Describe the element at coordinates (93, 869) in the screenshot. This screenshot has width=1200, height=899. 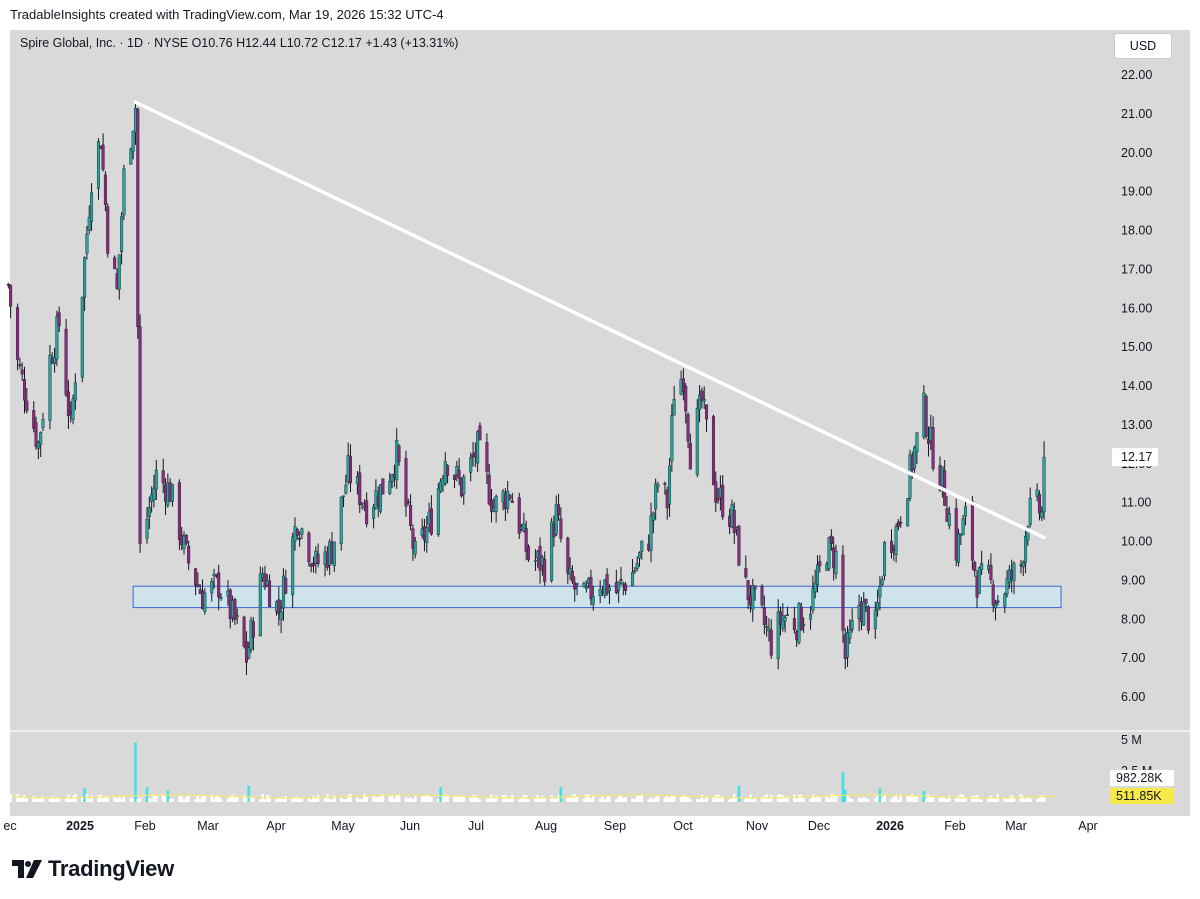
I see `tradingview-logo: TradingView` at that location.